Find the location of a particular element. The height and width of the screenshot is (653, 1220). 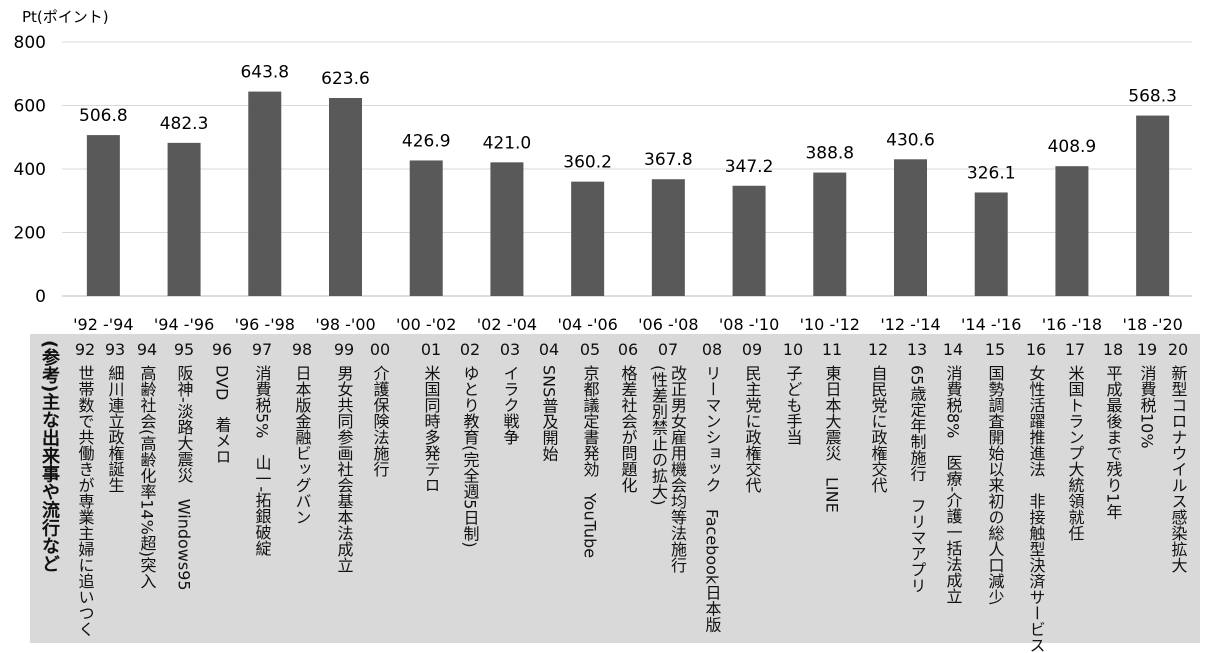

event-text: 世帯数で共働きが専業主婦に追いつく is located at coordinates (85, 501).